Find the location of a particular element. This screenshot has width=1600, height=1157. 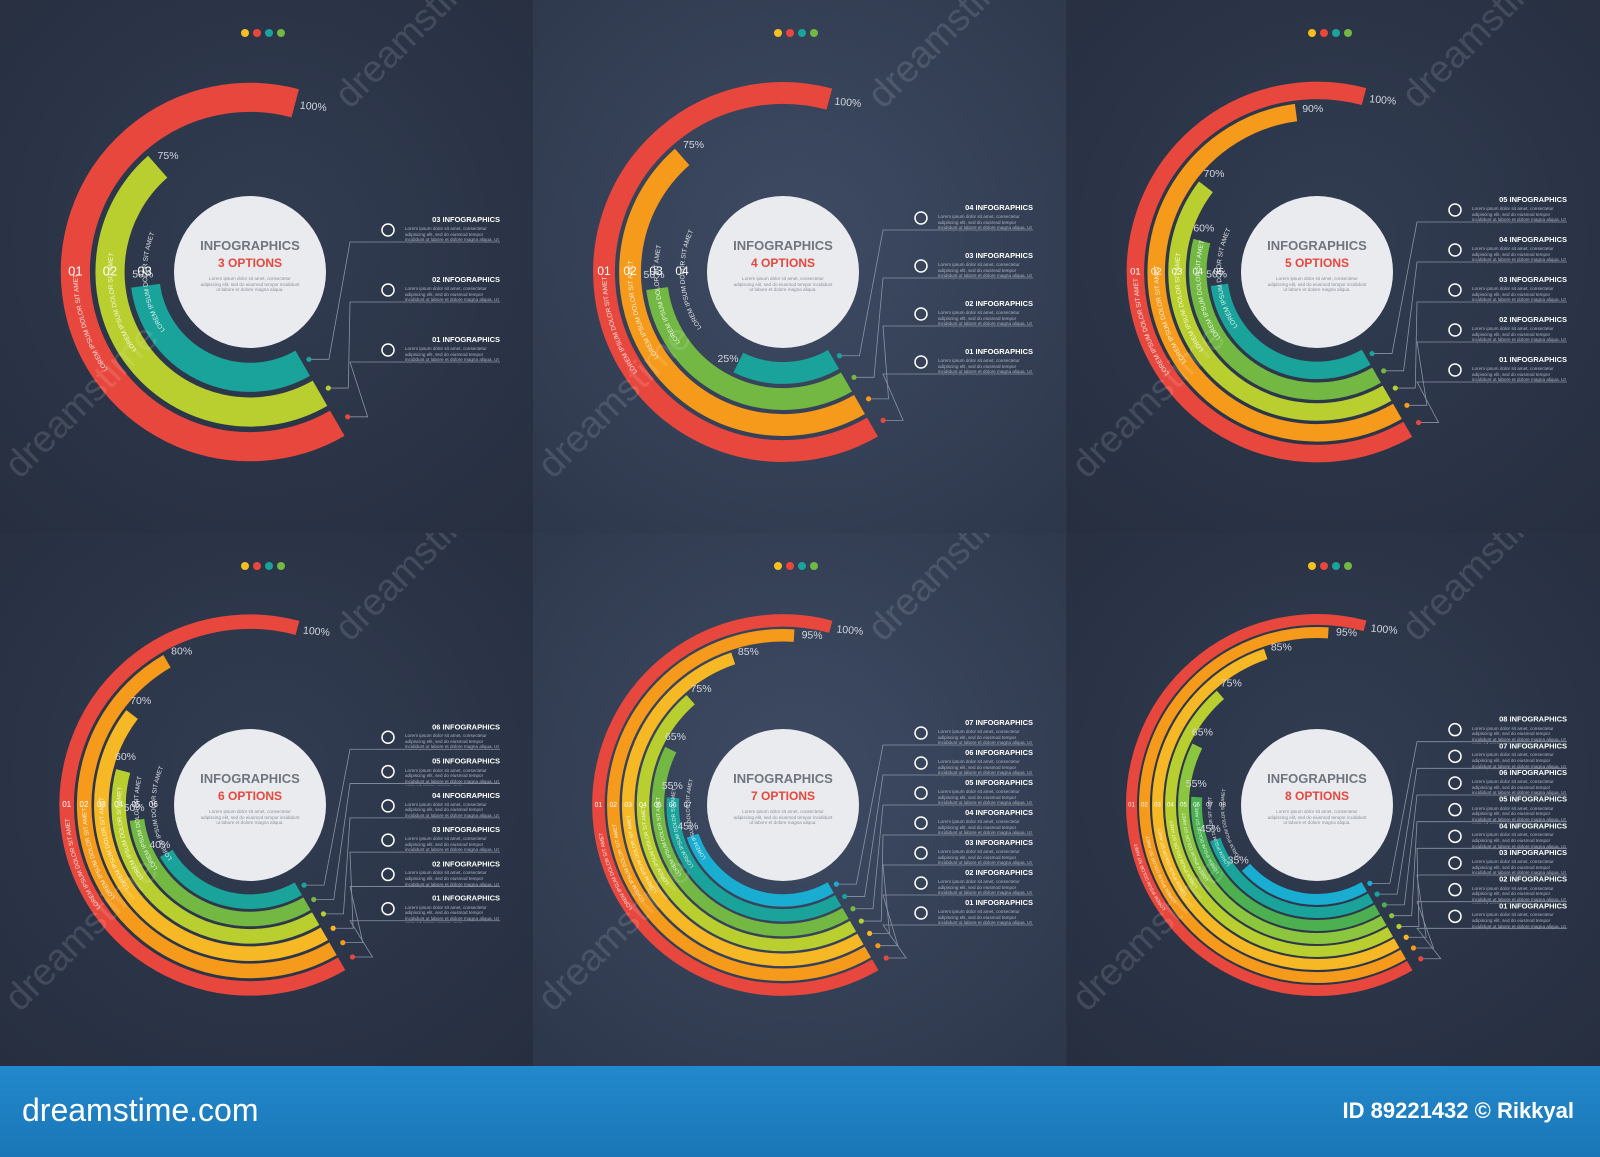

ring-number: 03 is located at coordinates (101, 804).